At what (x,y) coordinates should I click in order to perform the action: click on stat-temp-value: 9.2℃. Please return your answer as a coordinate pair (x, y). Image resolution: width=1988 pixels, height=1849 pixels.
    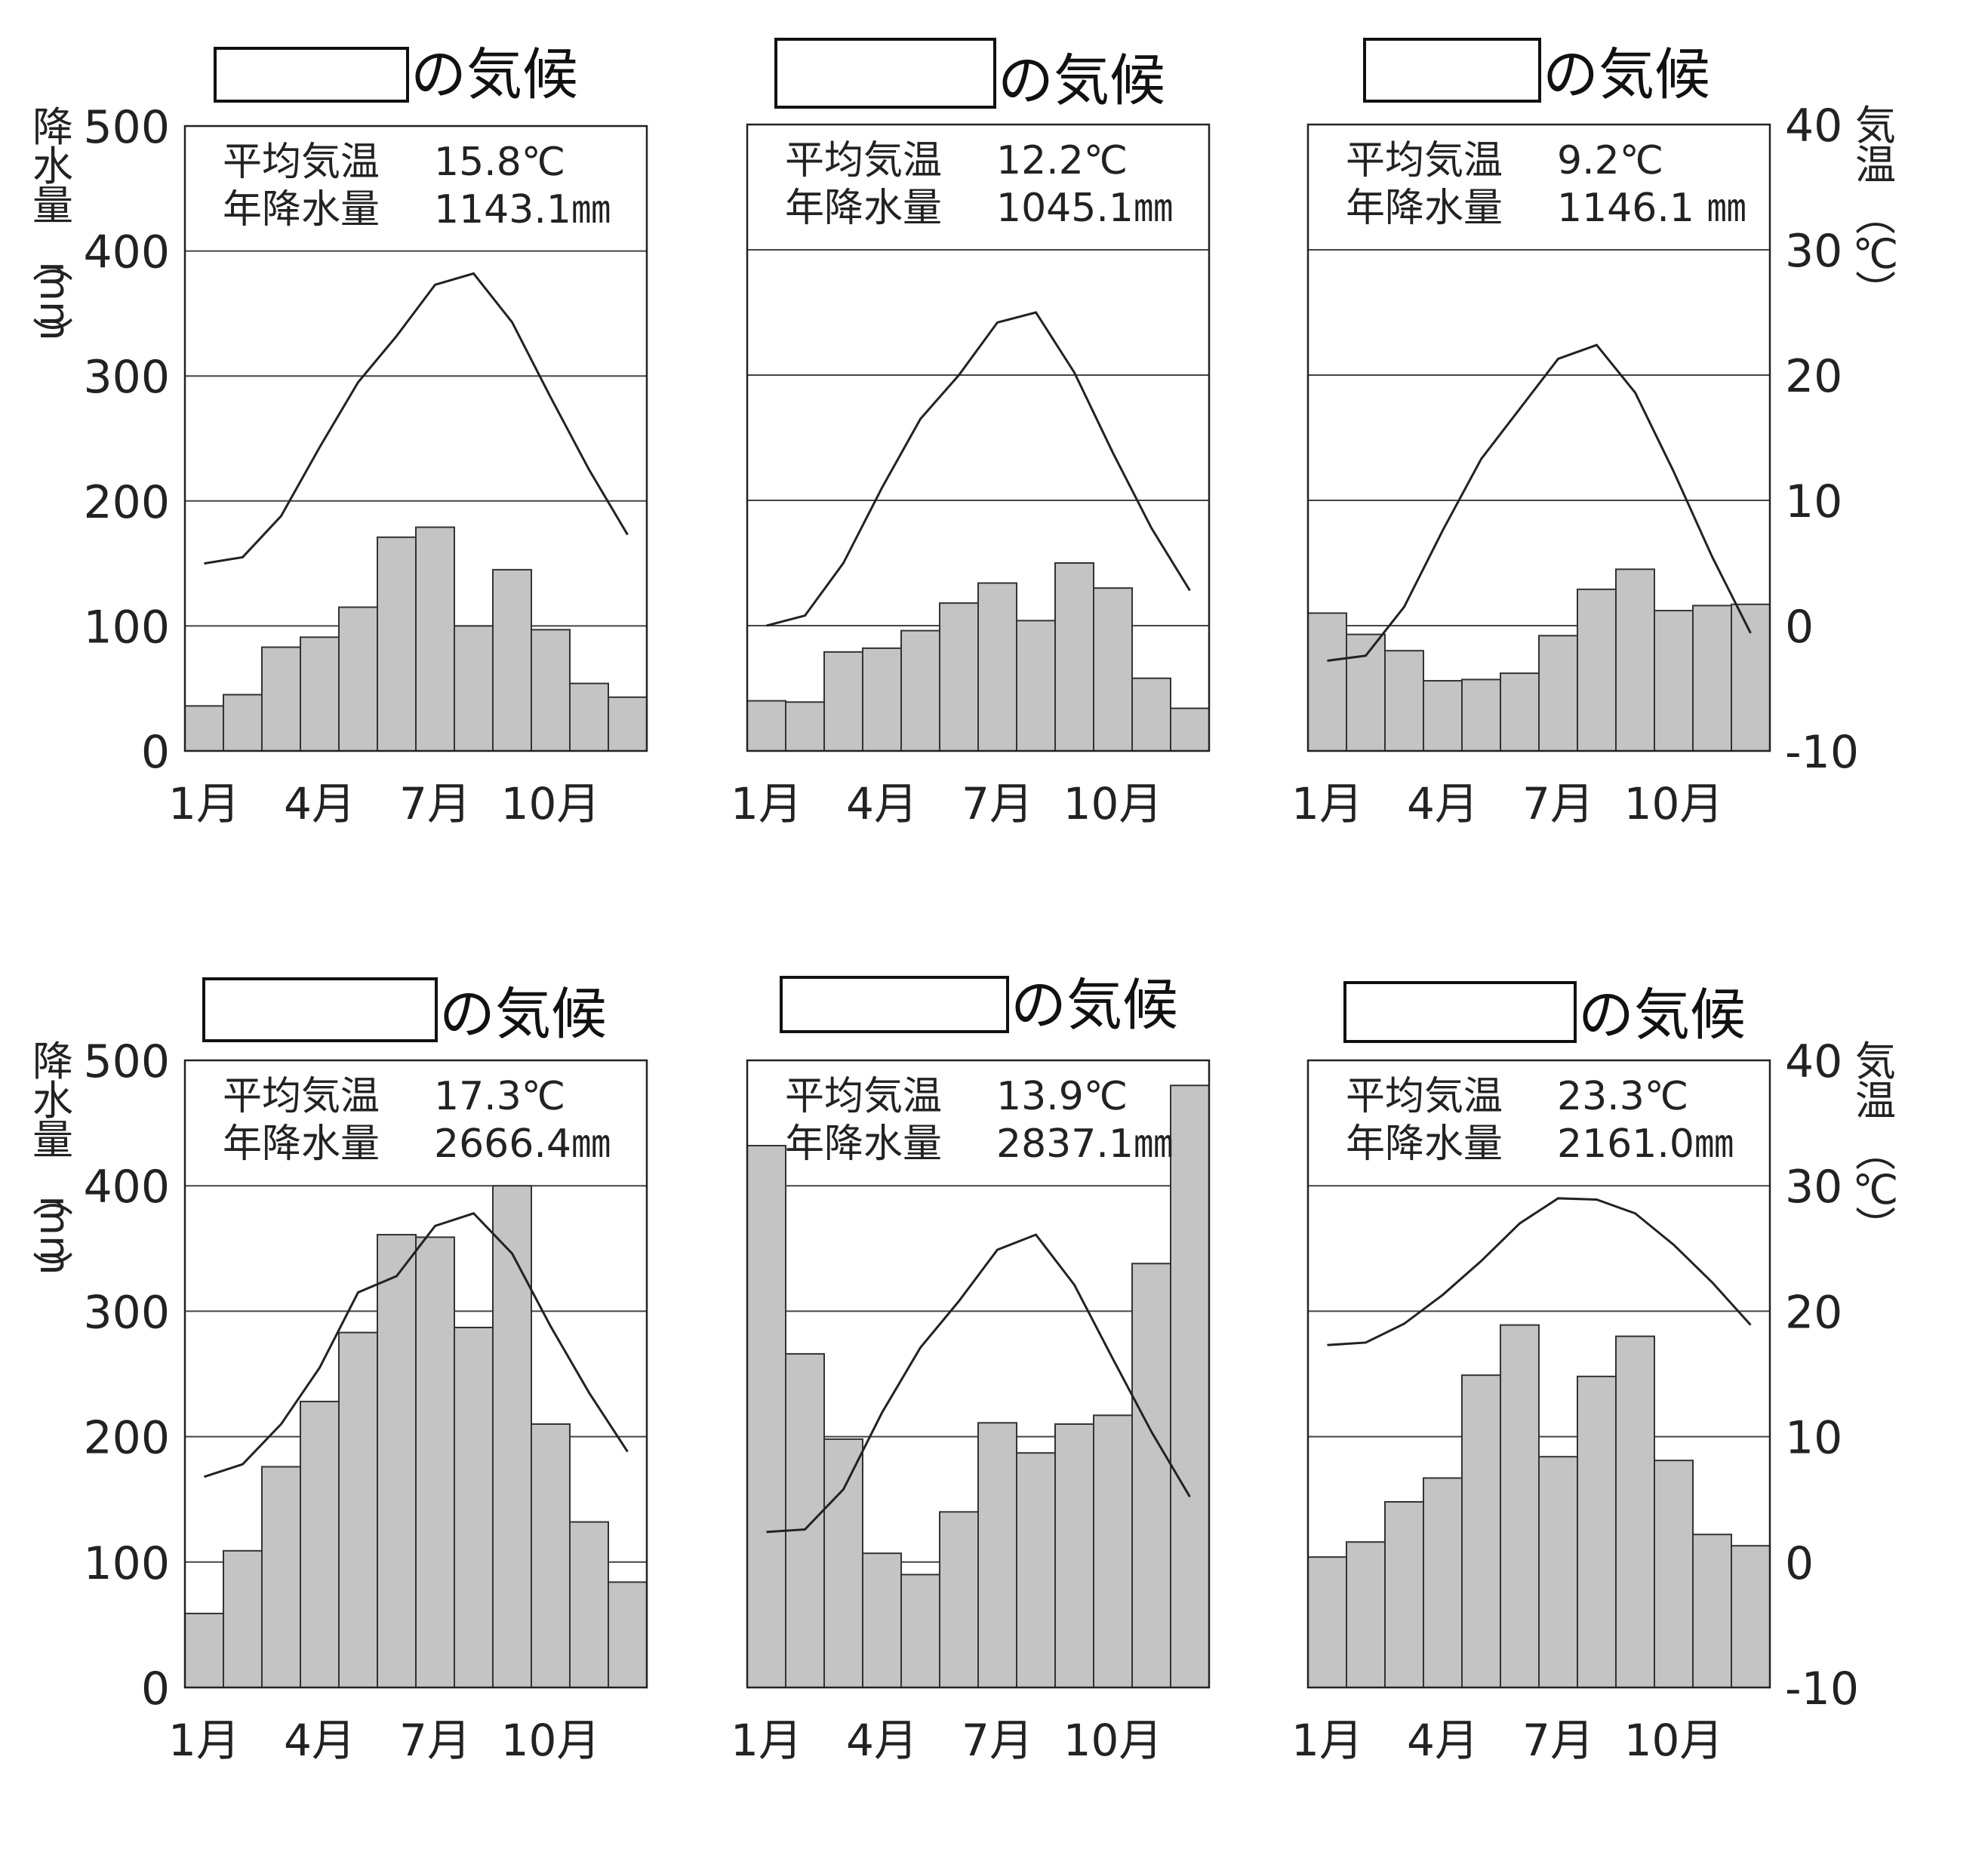
    Looking at the image, I should click on (1610, 160).